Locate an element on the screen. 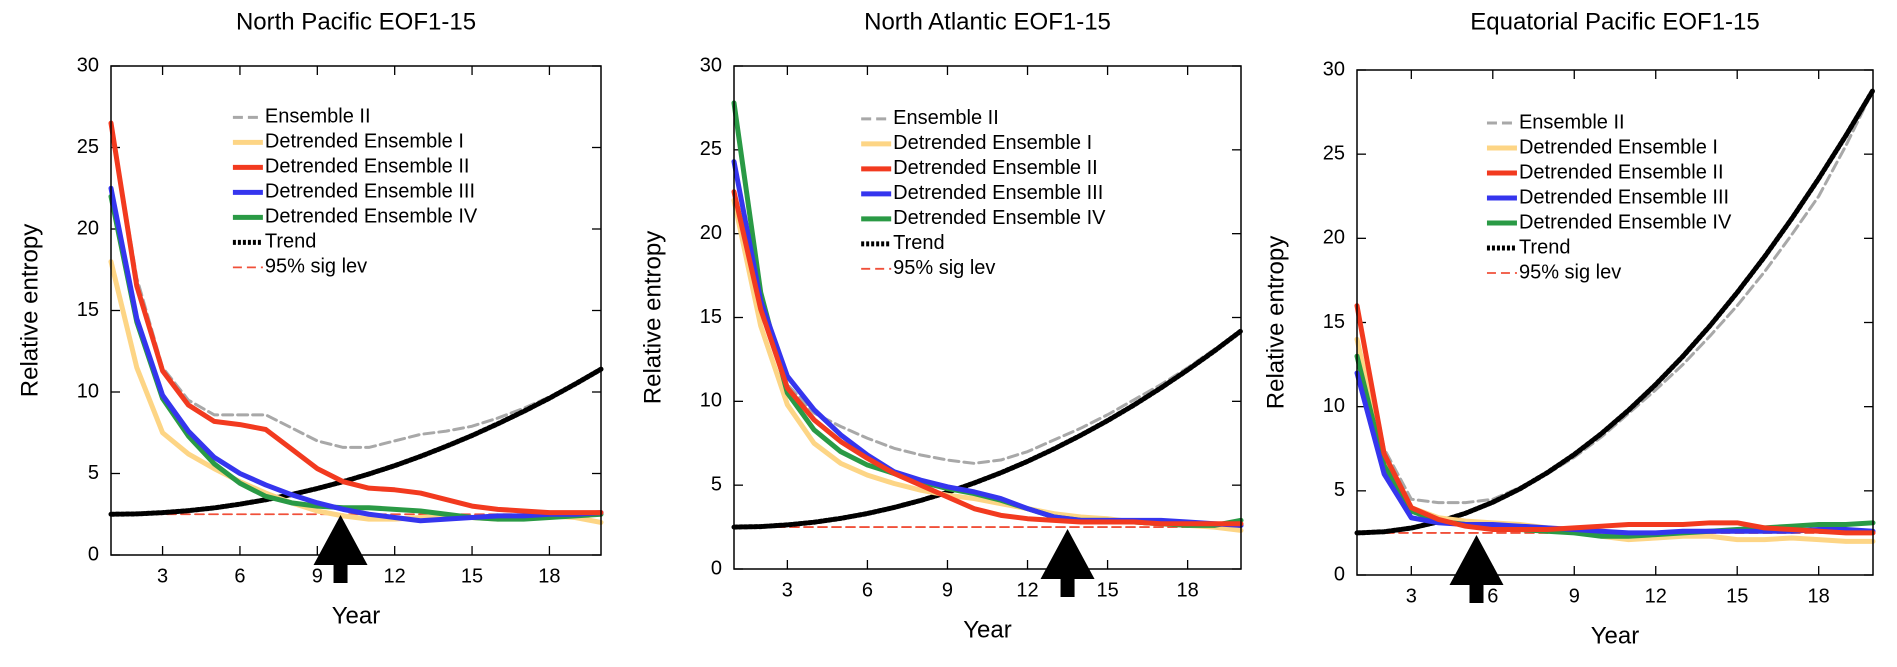  chart-title: Equatorial Pacific EOF1-15 is located at coordinates (1614, 21).